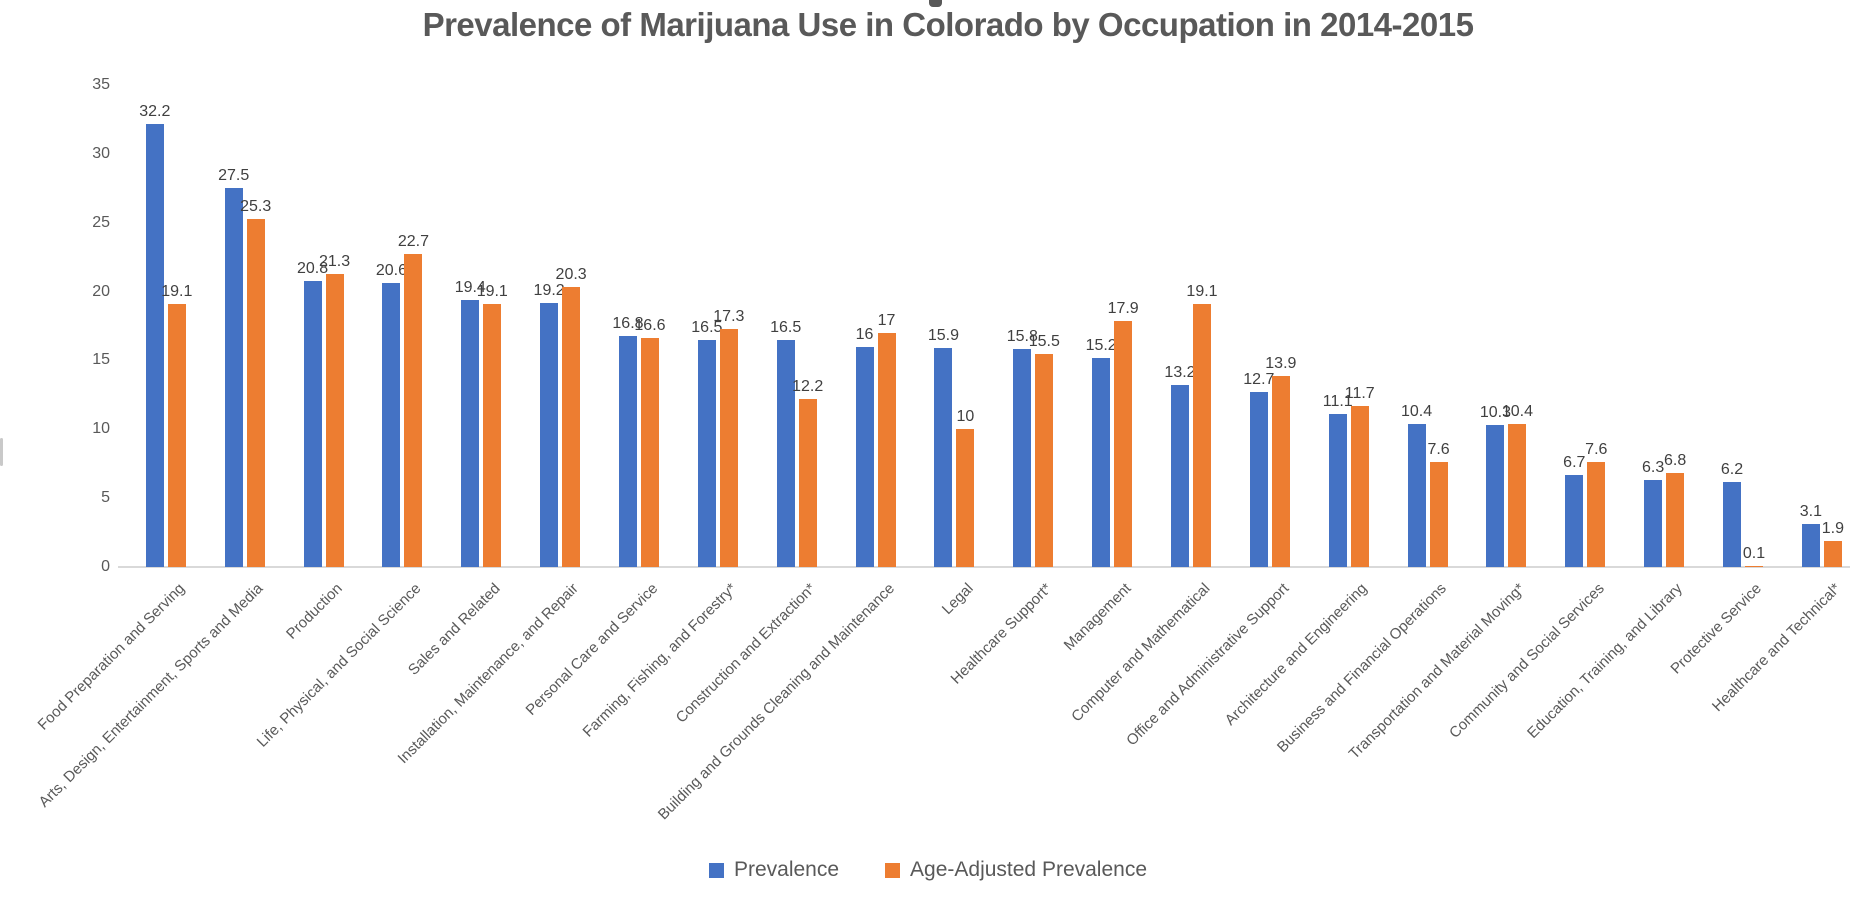  I want to click on data-label: 15.8, so click(1022, 337).